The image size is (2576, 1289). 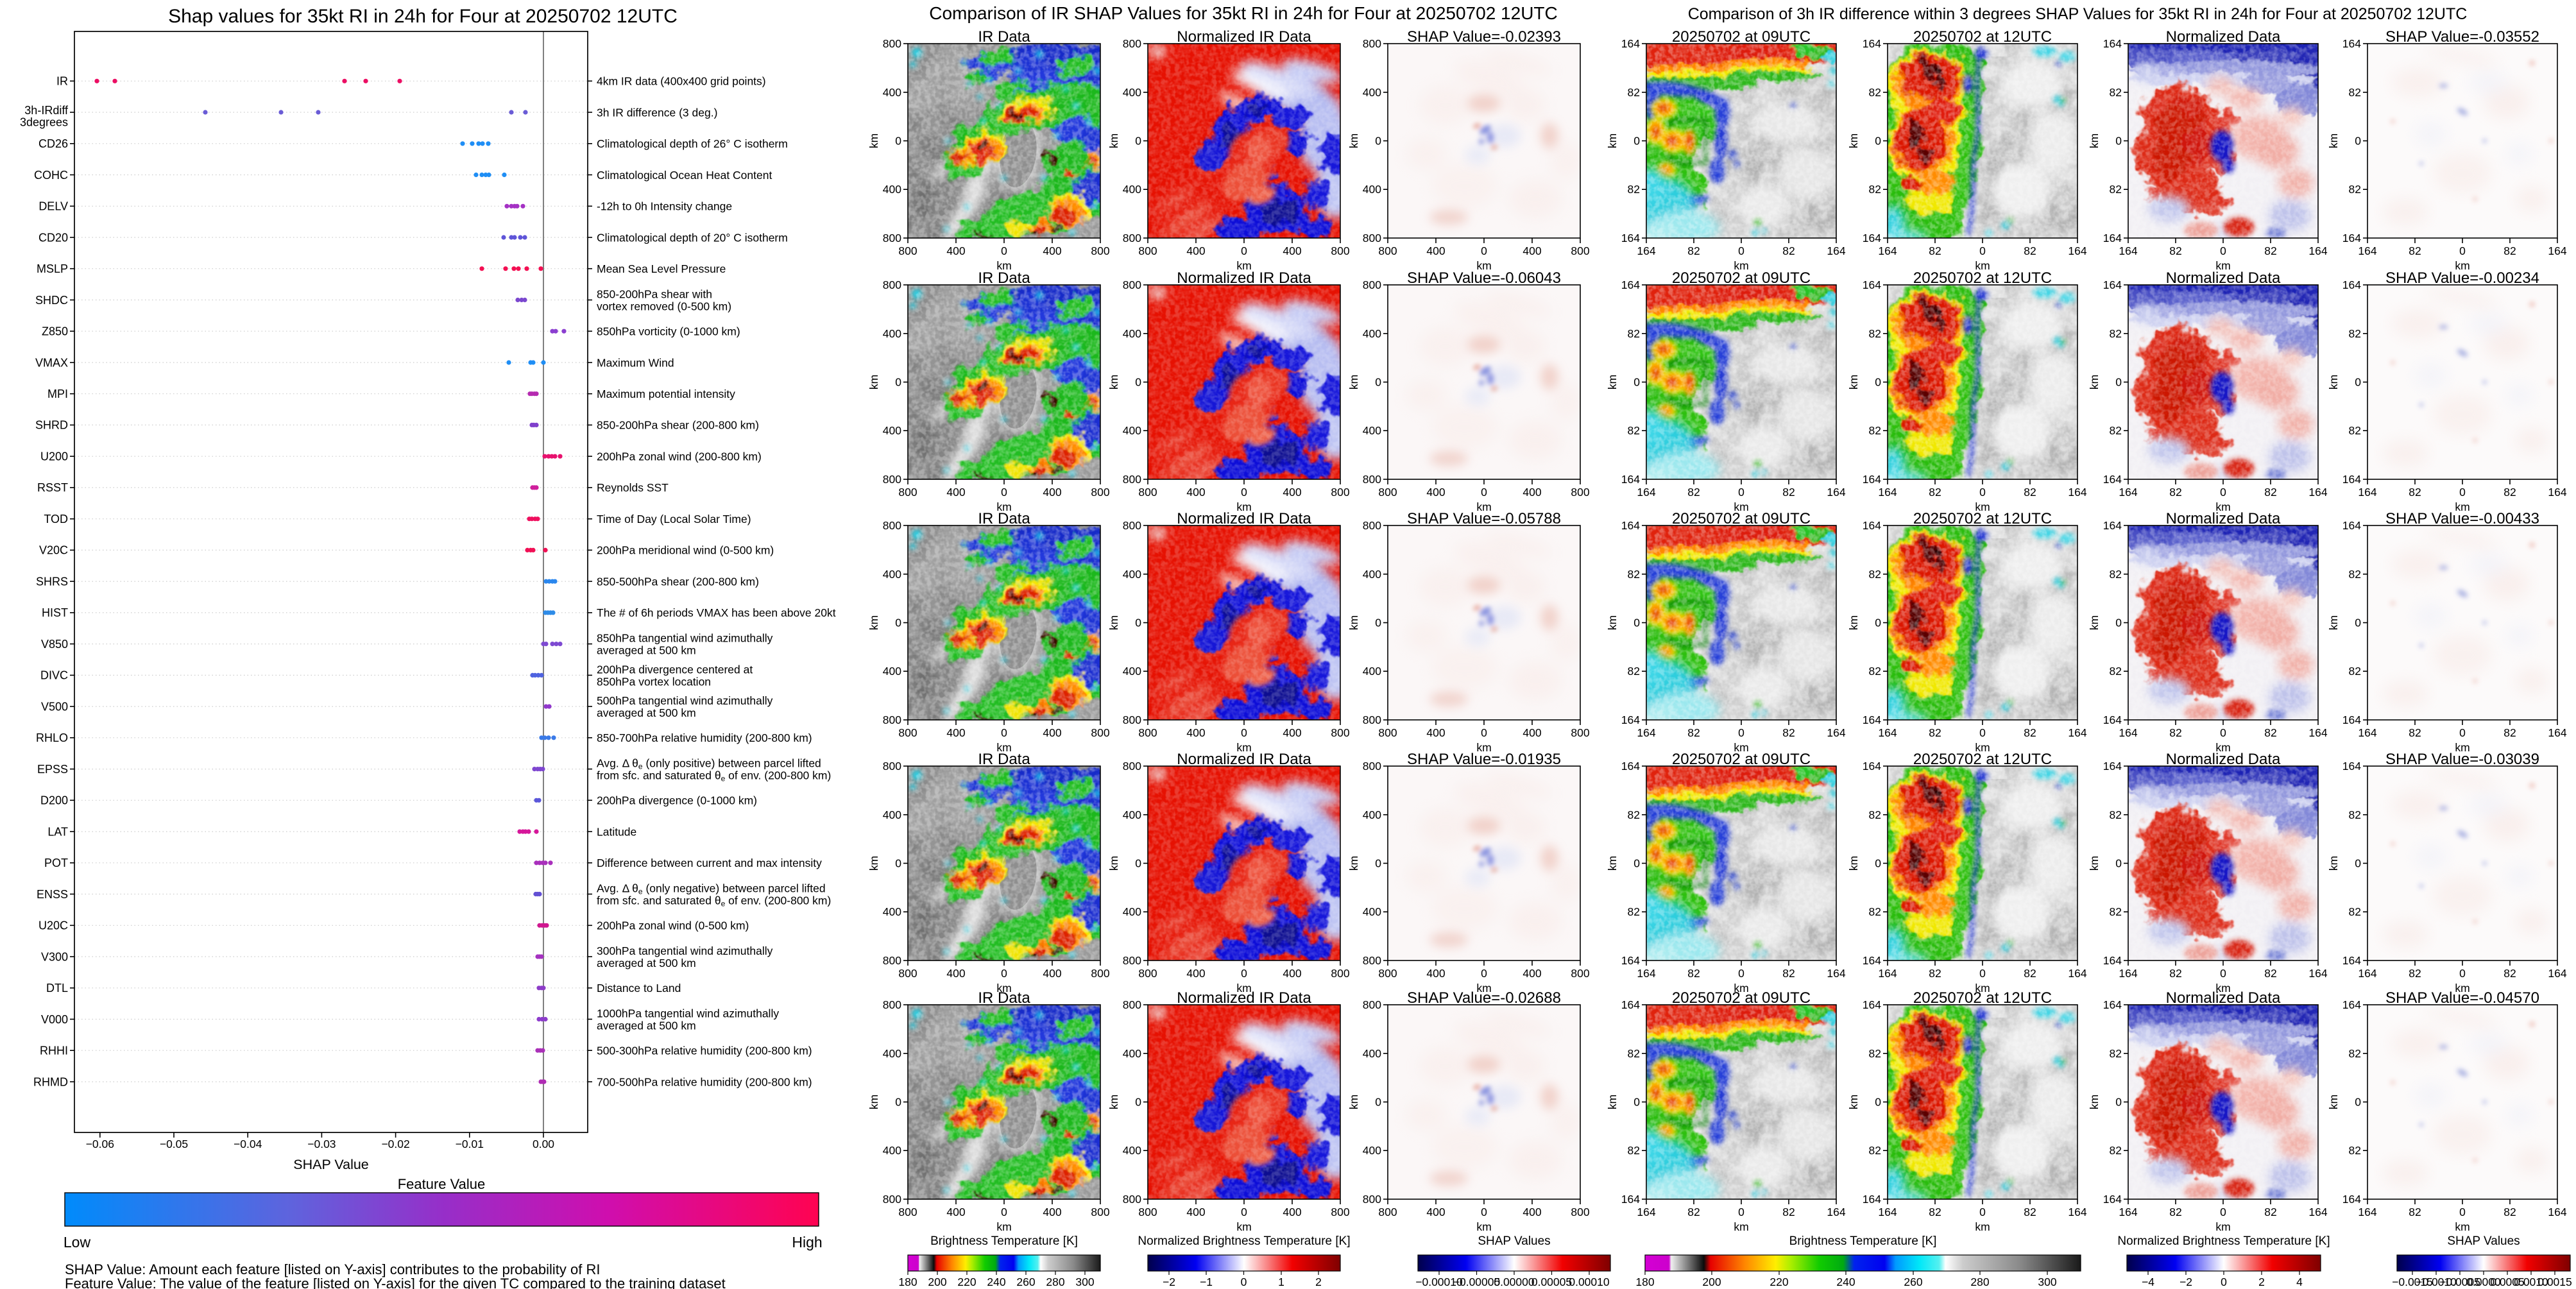 What do you see at coordinates (673, 926) in the screenshot?
I see `svg-text: 200hPa zonal wind (0-500 km)` at bounding box center [673, 926].